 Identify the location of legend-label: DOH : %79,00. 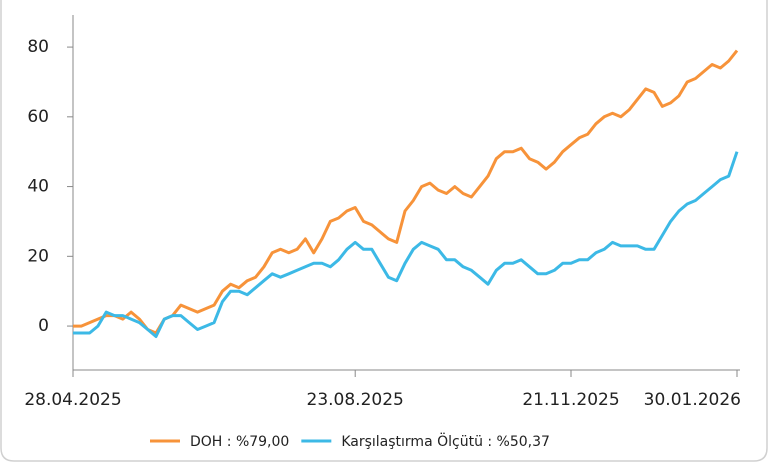
(239, 442).